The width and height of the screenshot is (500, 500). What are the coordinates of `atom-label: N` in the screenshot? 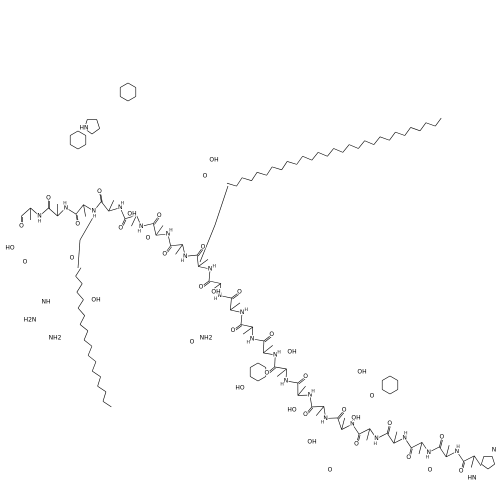 It's located at (494, 450).